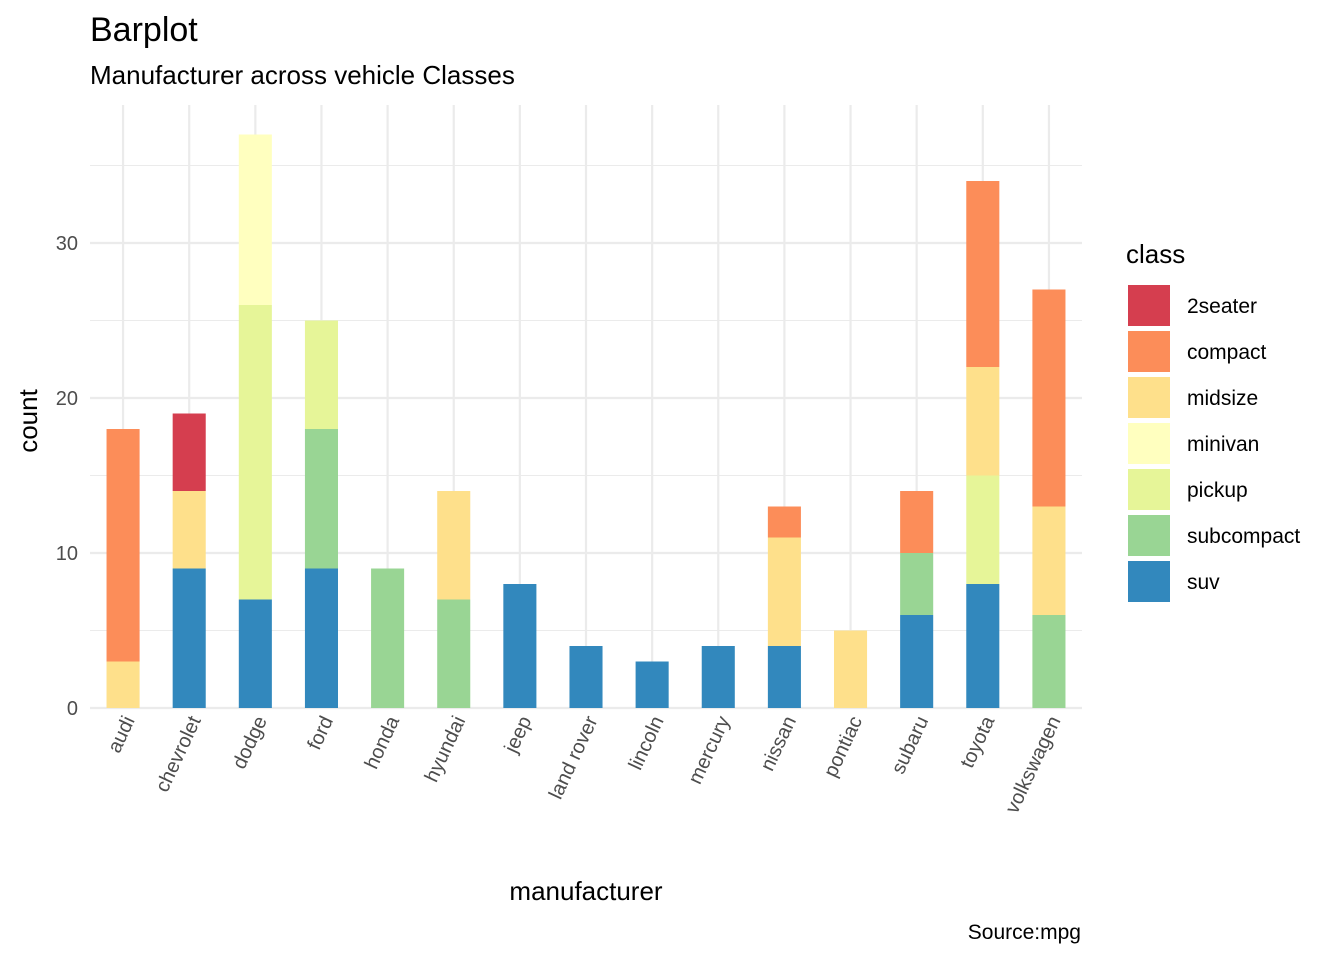 This screenshot has width=1344, height=960. I want to click on legend-swatch-midsize, so click(1149, 397).